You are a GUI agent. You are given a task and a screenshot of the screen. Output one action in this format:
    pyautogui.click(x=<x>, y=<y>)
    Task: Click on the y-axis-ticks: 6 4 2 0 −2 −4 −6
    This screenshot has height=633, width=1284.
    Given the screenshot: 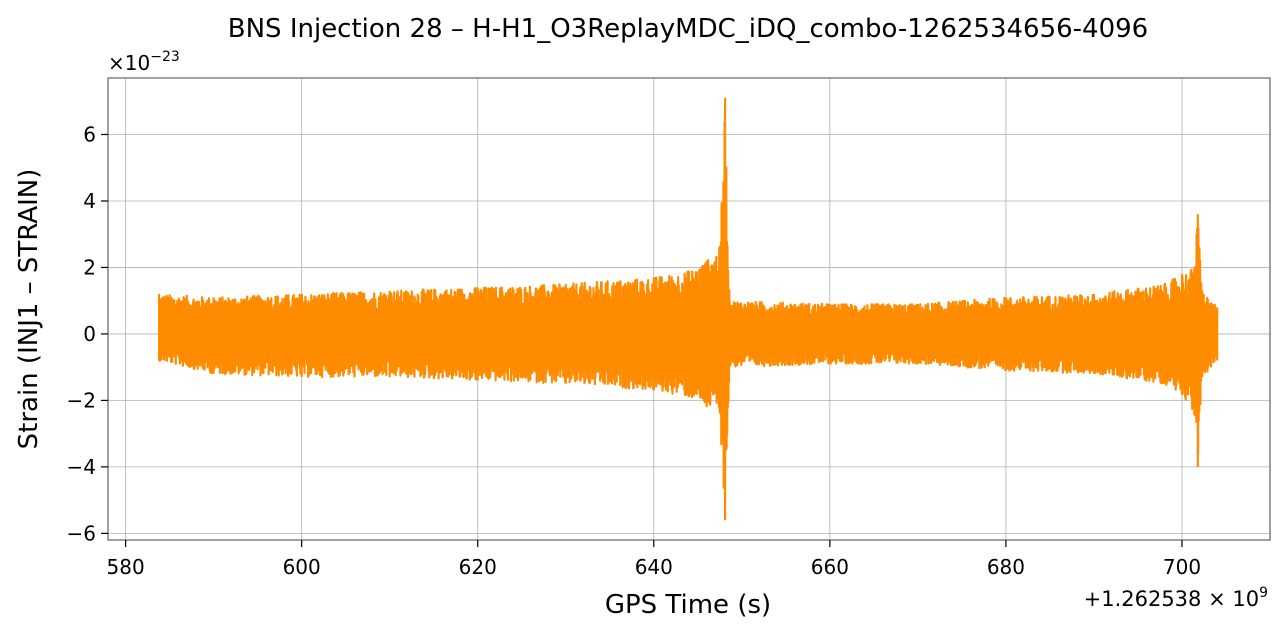 What is the action you would take?
    pyautogui.click(x=87, y=334)
    